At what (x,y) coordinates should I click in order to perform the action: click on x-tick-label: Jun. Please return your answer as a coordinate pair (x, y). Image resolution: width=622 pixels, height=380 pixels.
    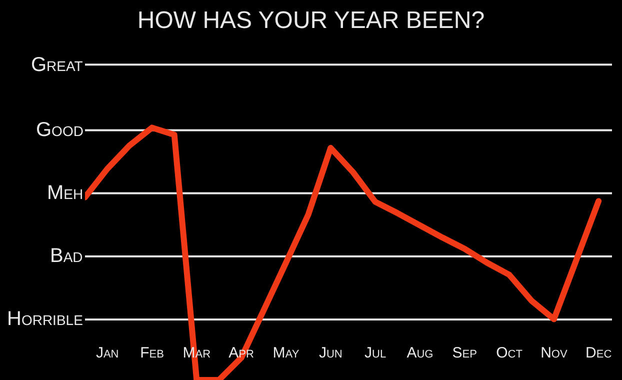
    Looking at the image, I should click on (330, 353).